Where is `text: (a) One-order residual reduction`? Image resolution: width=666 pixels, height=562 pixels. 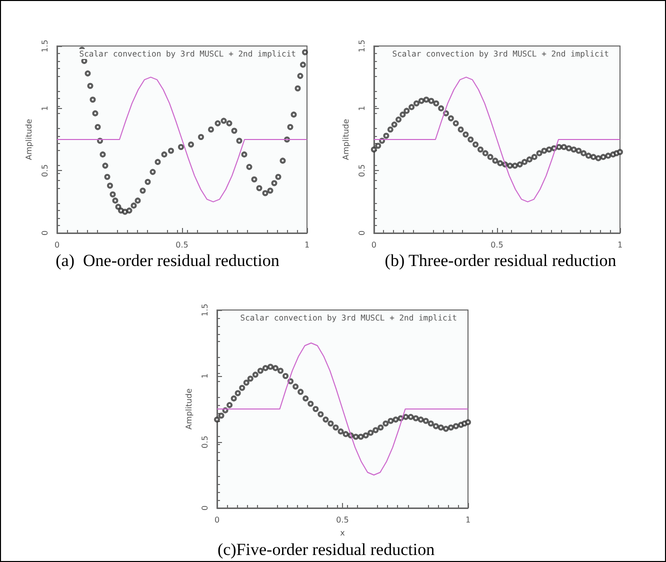
text: (a) One-order residual reduction is located at coordinates (168, 260).